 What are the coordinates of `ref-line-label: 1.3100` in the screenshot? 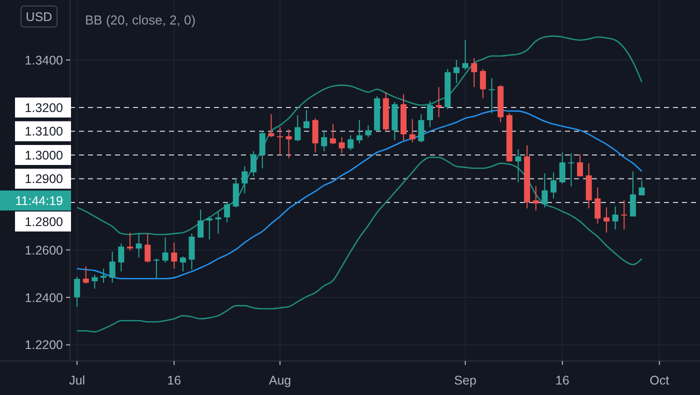 It's located at (44, 131).